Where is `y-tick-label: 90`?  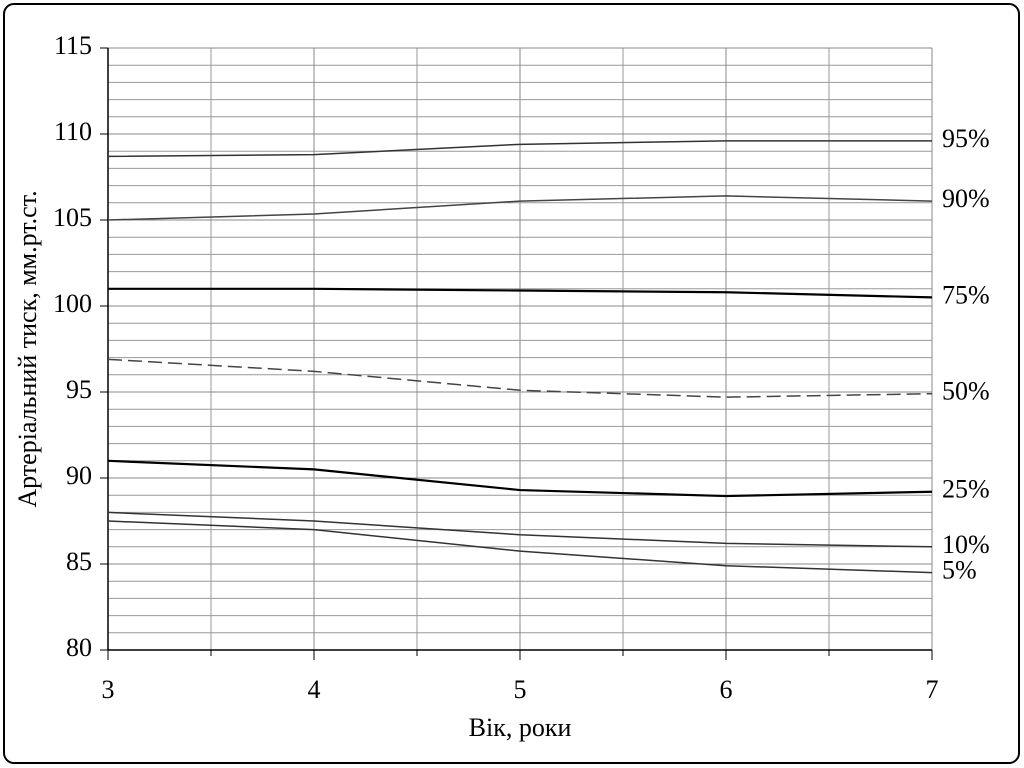
y-tick-label: 90 is located at coordinates (79, 475).